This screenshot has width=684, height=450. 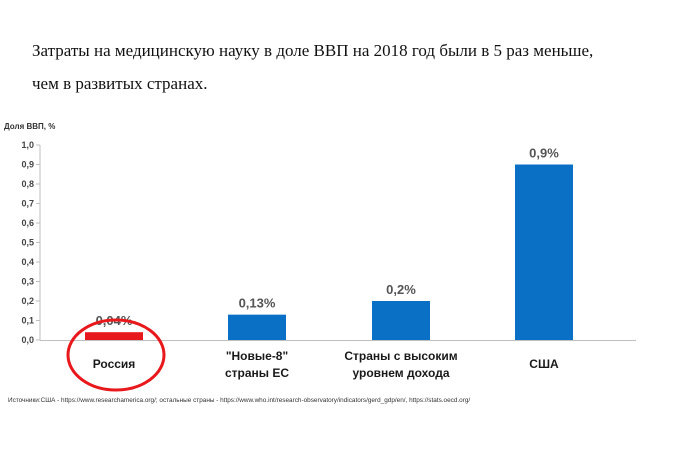 I want to click on category-label: США, so click(x=544, y=364).